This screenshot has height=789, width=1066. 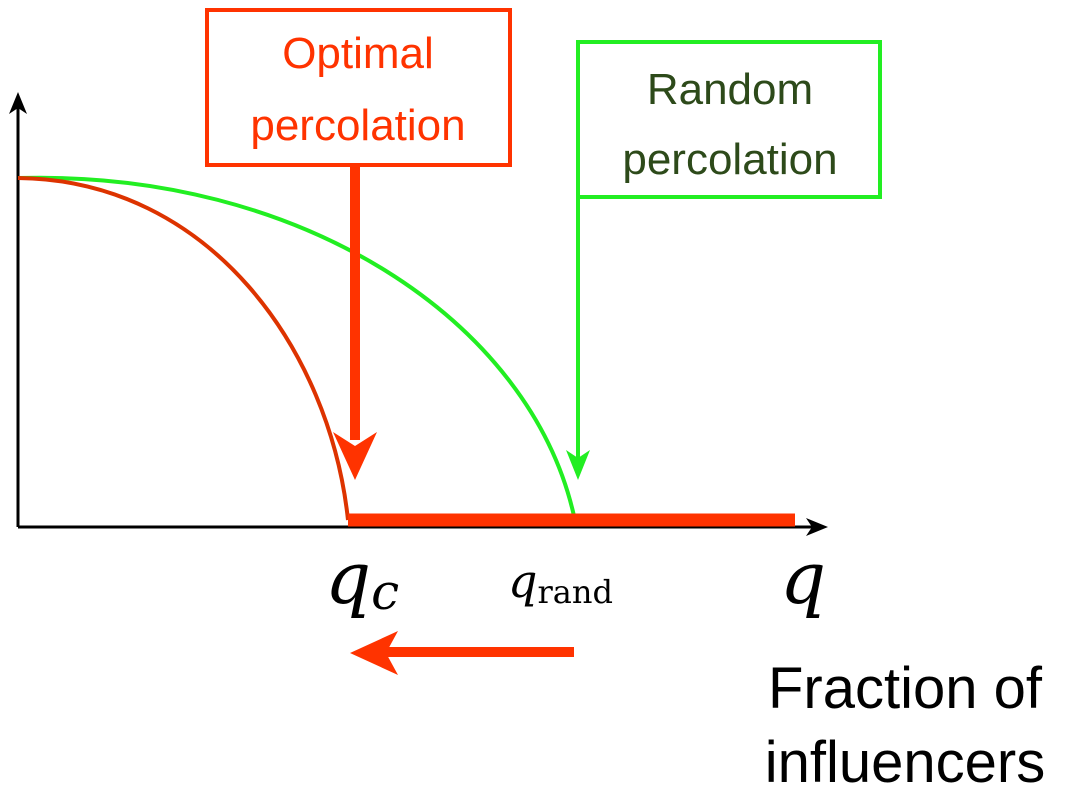 I want to click on random-box, so click(x=729, y=119).